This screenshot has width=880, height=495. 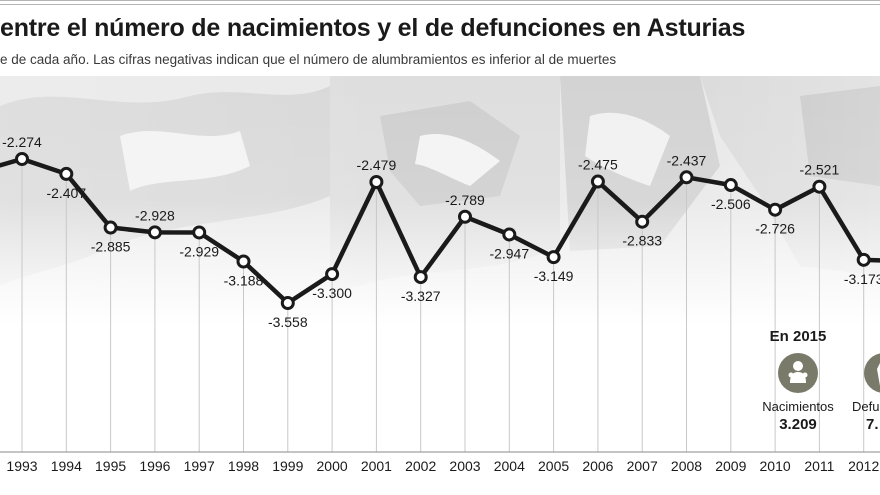 What do you see at coordinates (509, 234) in the screenshot?
I see `data-point-2004` at bounding box center [509, 234].